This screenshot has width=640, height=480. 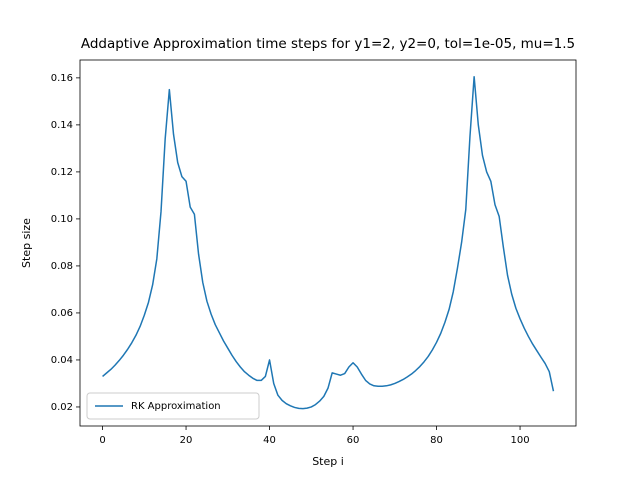 What do you see at coordinates (520, 440) in the screenshot?
I see `x-tick-label: 100` at bounding box center [520, 440].